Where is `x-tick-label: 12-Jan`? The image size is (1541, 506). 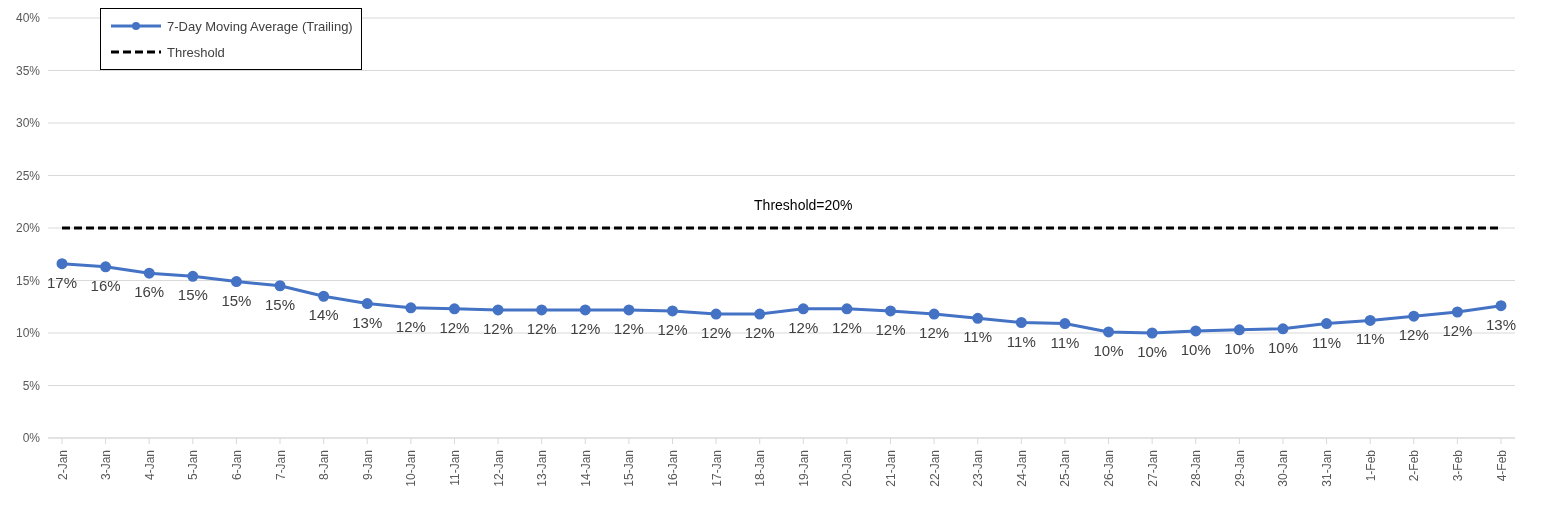
x-tick-label: 12-Jan is located at coordinates (498, 468).